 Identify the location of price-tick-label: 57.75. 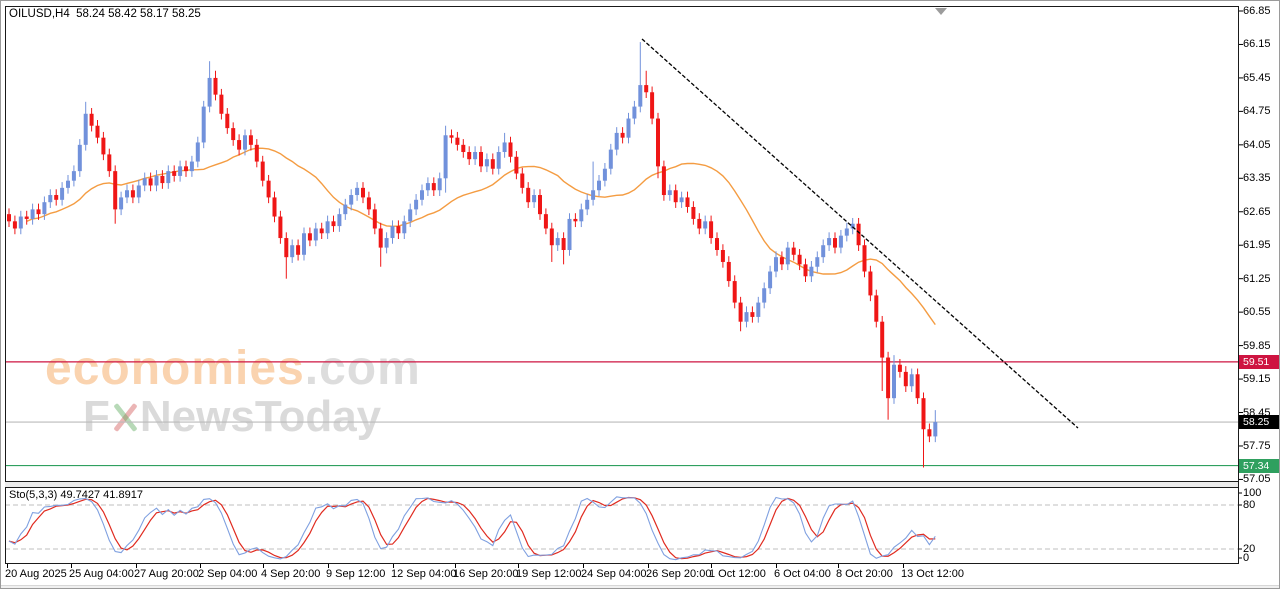
(1257, 445).